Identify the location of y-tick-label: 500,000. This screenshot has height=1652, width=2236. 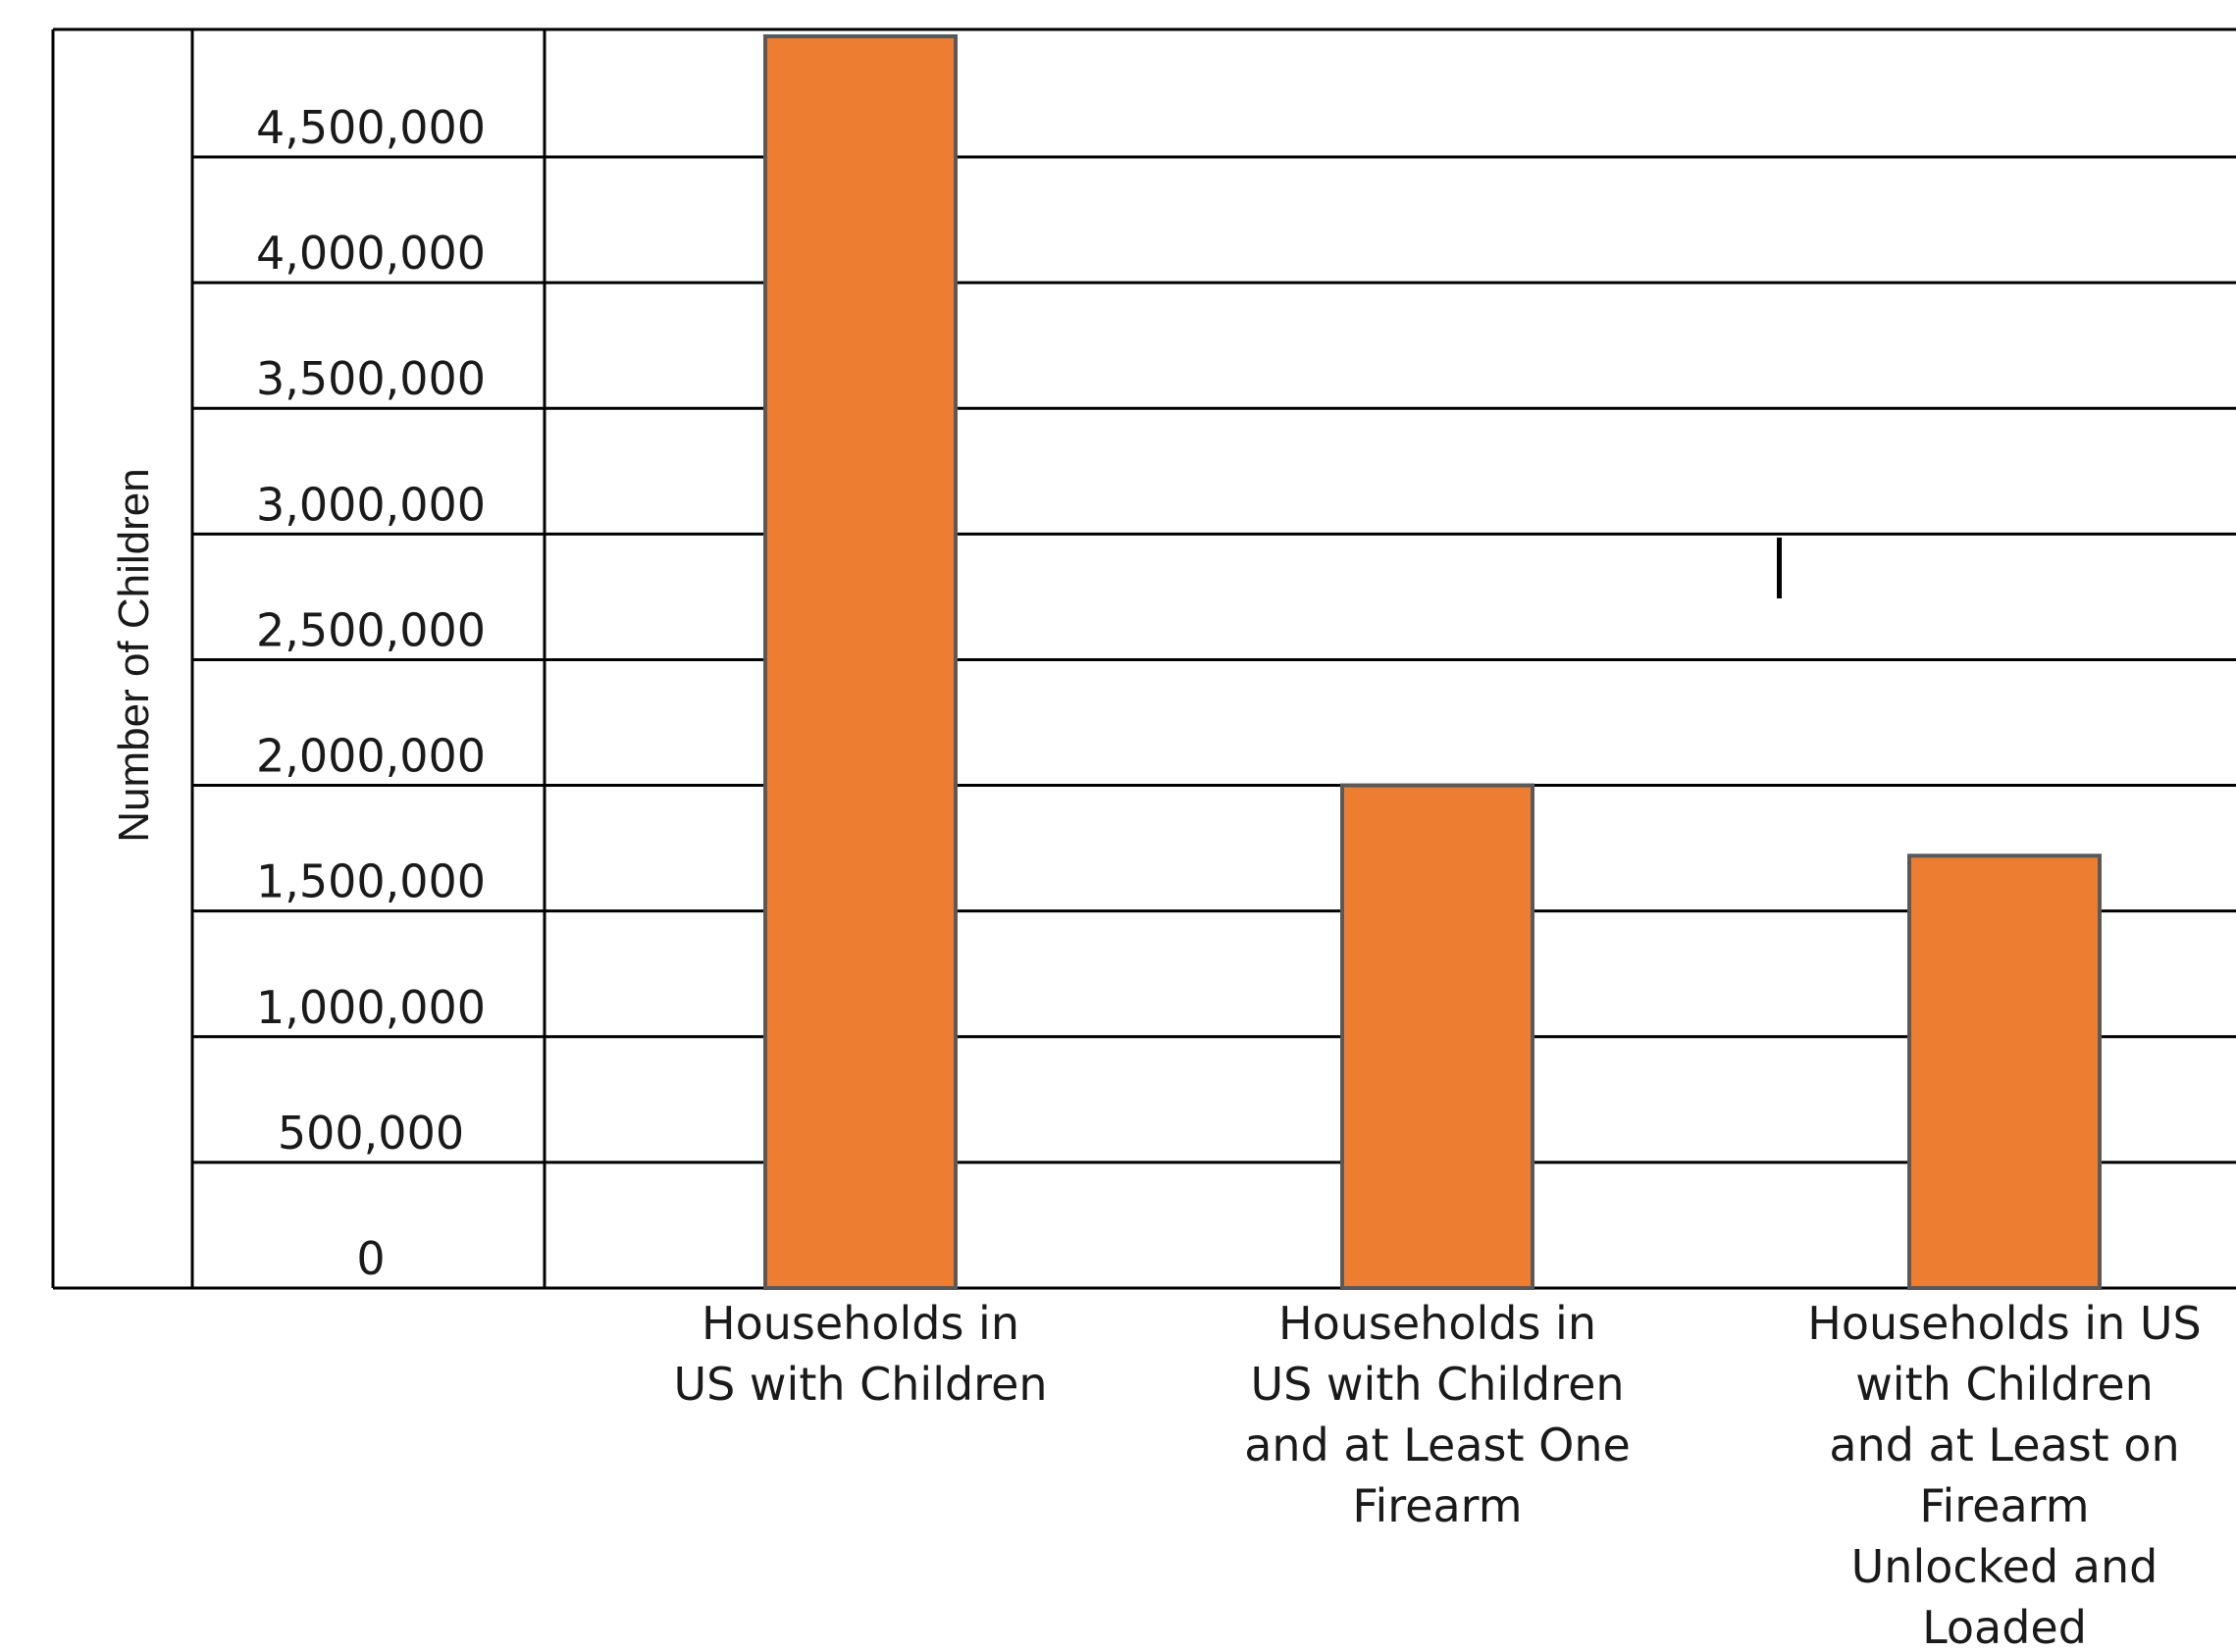
(371, 1133).